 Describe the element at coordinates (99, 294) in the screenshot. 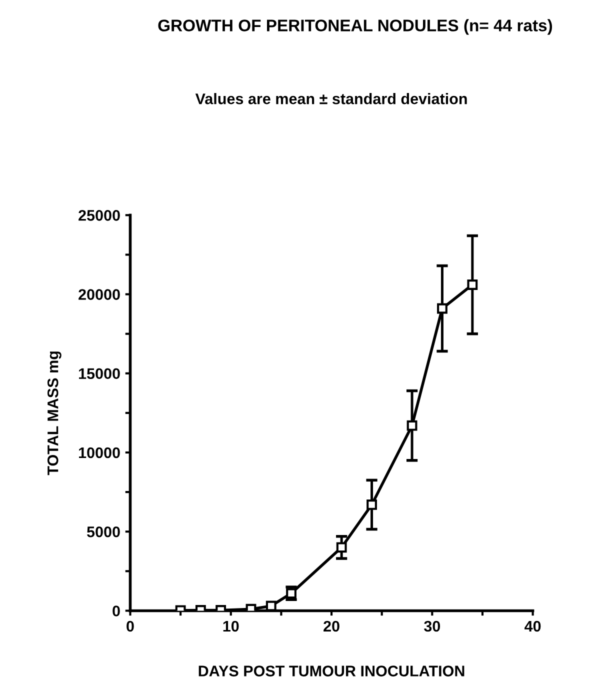

I see `y-tick-label: 20000` at that location.